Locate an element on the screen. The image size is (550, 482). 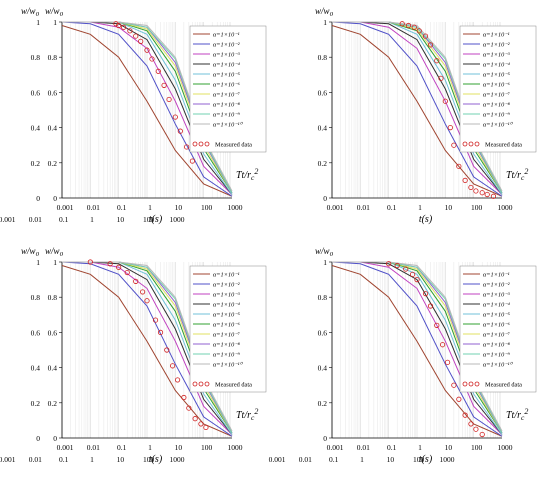
y-tick-label-secondary: 0 is located at coordinates (38, 438).